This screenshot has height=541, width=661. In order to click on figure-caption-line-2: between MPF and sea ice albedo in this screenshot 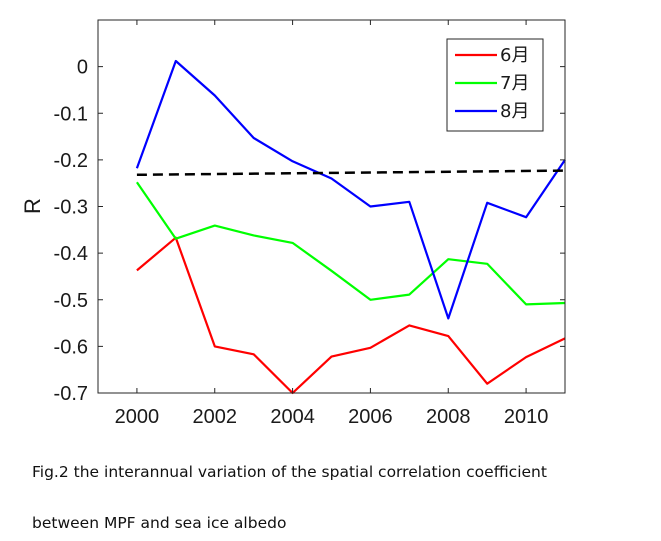, I will do `click(159, 523)`.